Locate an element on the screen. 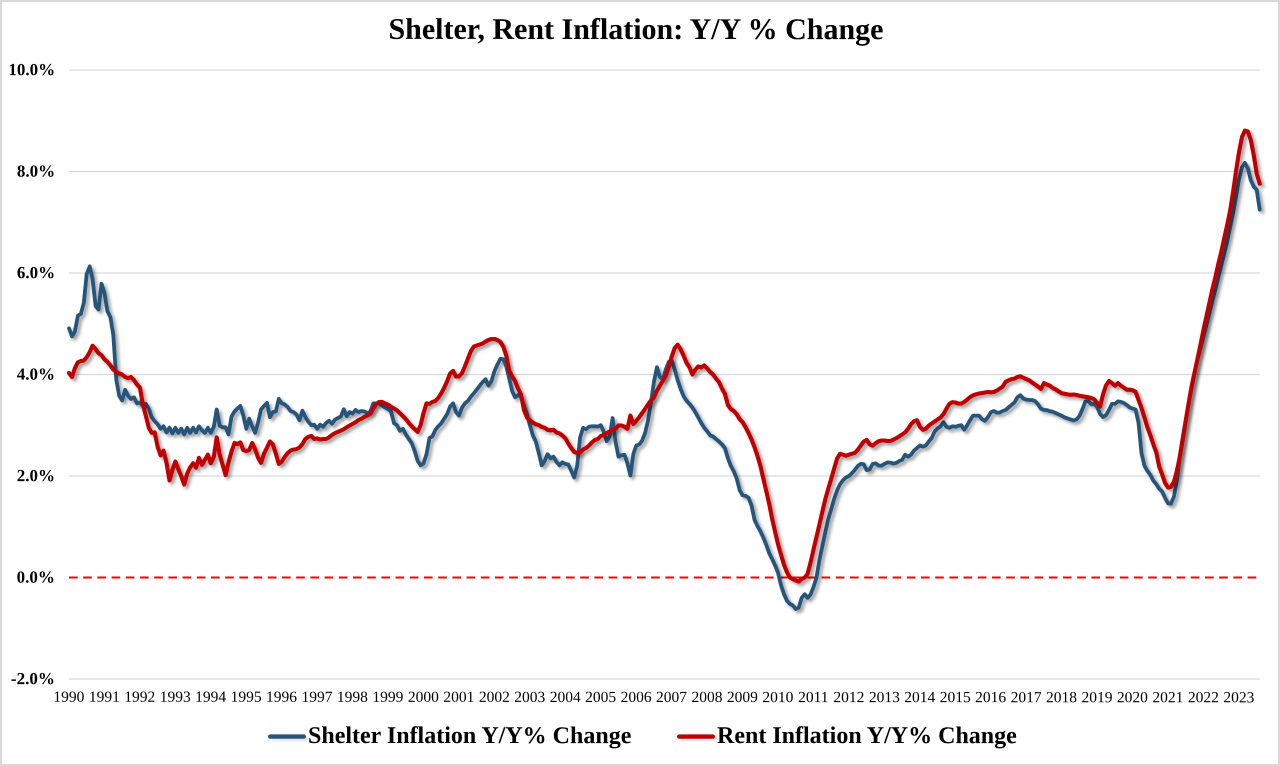 The height and width of the screenshot is (766, 1280). svg-text: 2023 is located at coordinates (1238, 697).